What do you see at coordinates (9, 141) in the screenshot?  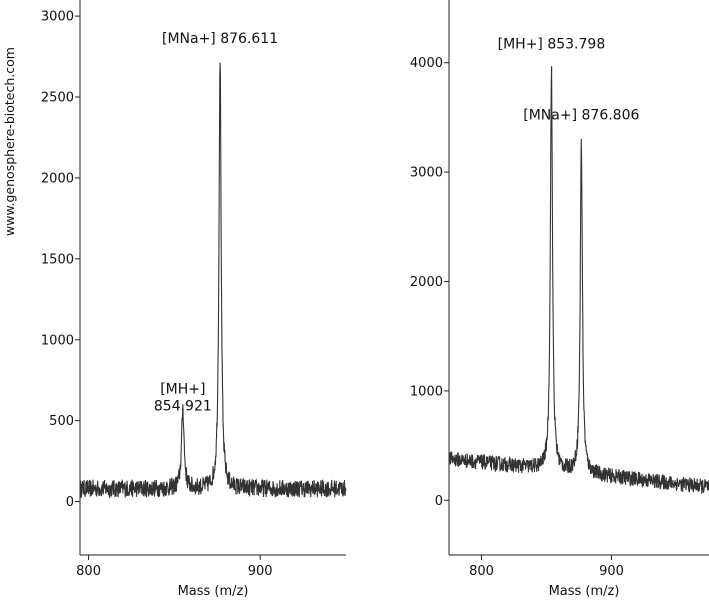 I see `watermark-text: www.genosphere-biotech.com` at bounding box center [9, 141].